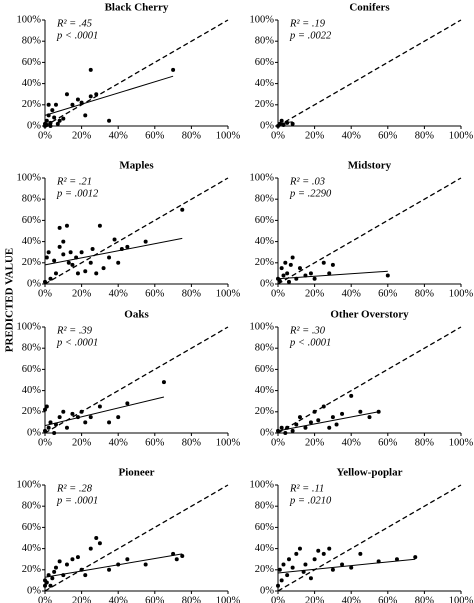  What do you see at coordinates (137, 8) in the screenshot?
I see `panel-title: Black Cherry` at bounding box center [137, 8].